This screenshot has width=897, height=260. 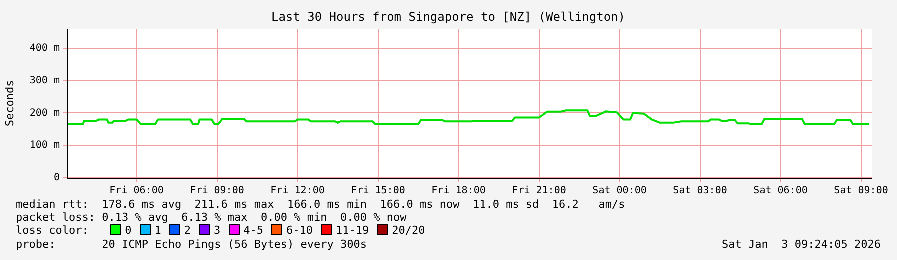 I want to click on x-tick-label: Sat 03:00, so click(x=700, y=191).